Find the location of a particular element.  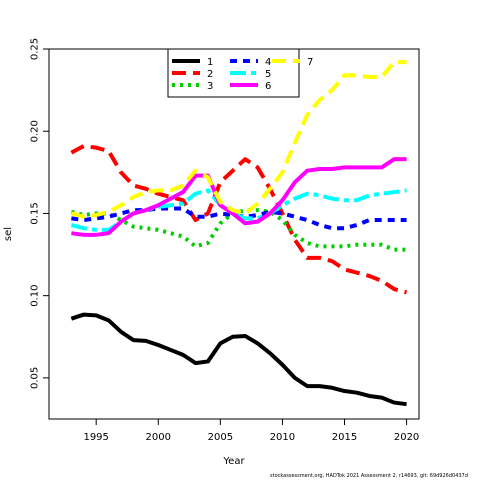

x-tick-label: 2010 is located at coordinates (282, 437).